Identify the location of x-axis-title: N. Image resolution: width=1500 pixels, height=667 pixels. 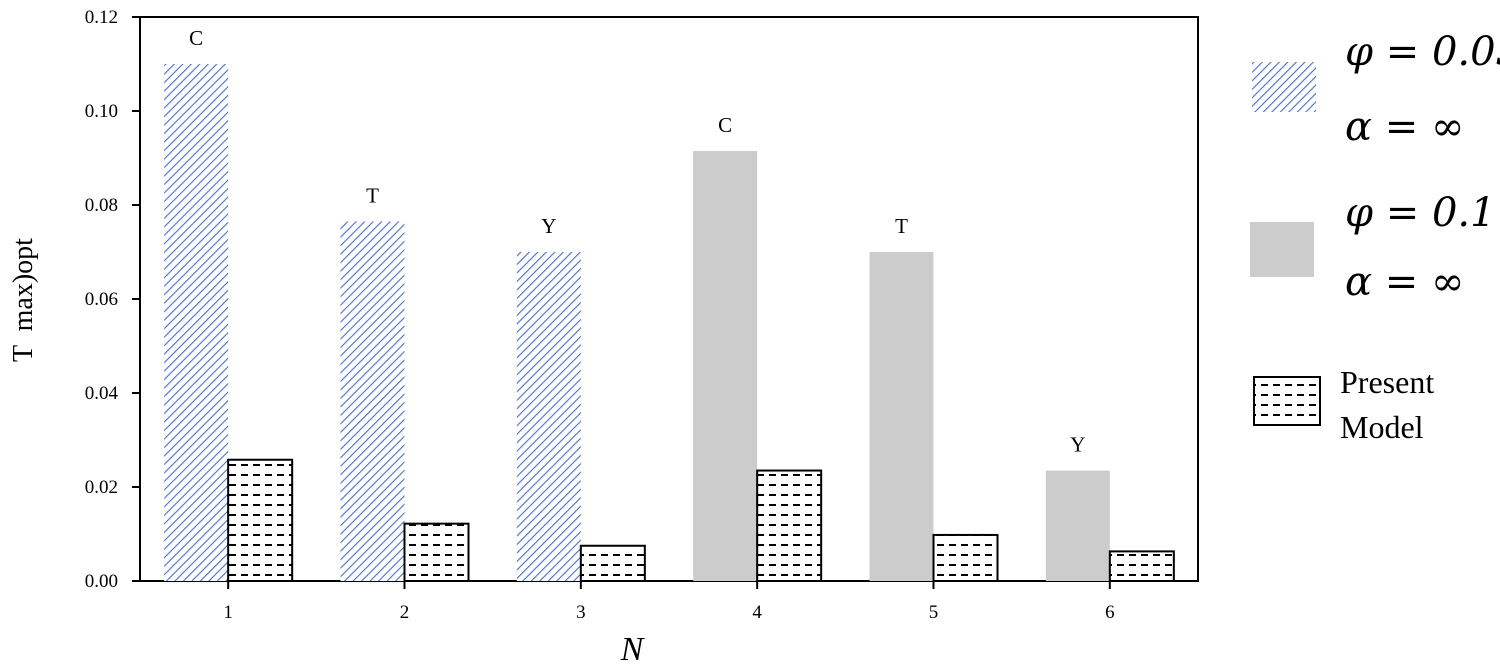
(633, 649).